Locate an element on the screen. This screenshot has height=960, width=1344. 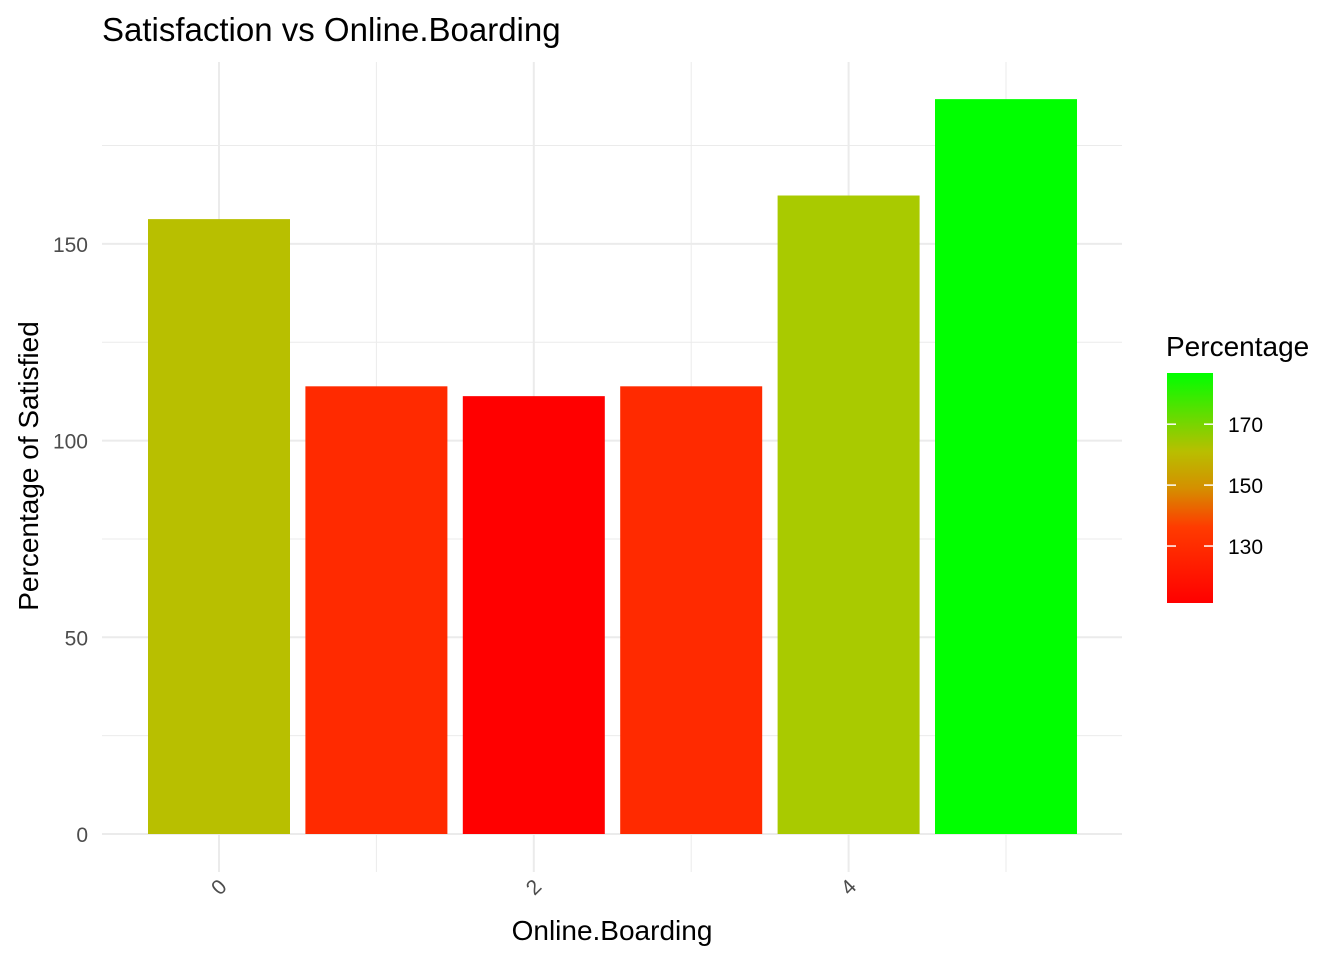
x-tick-label: 0 is located at coordinates (219, 887).